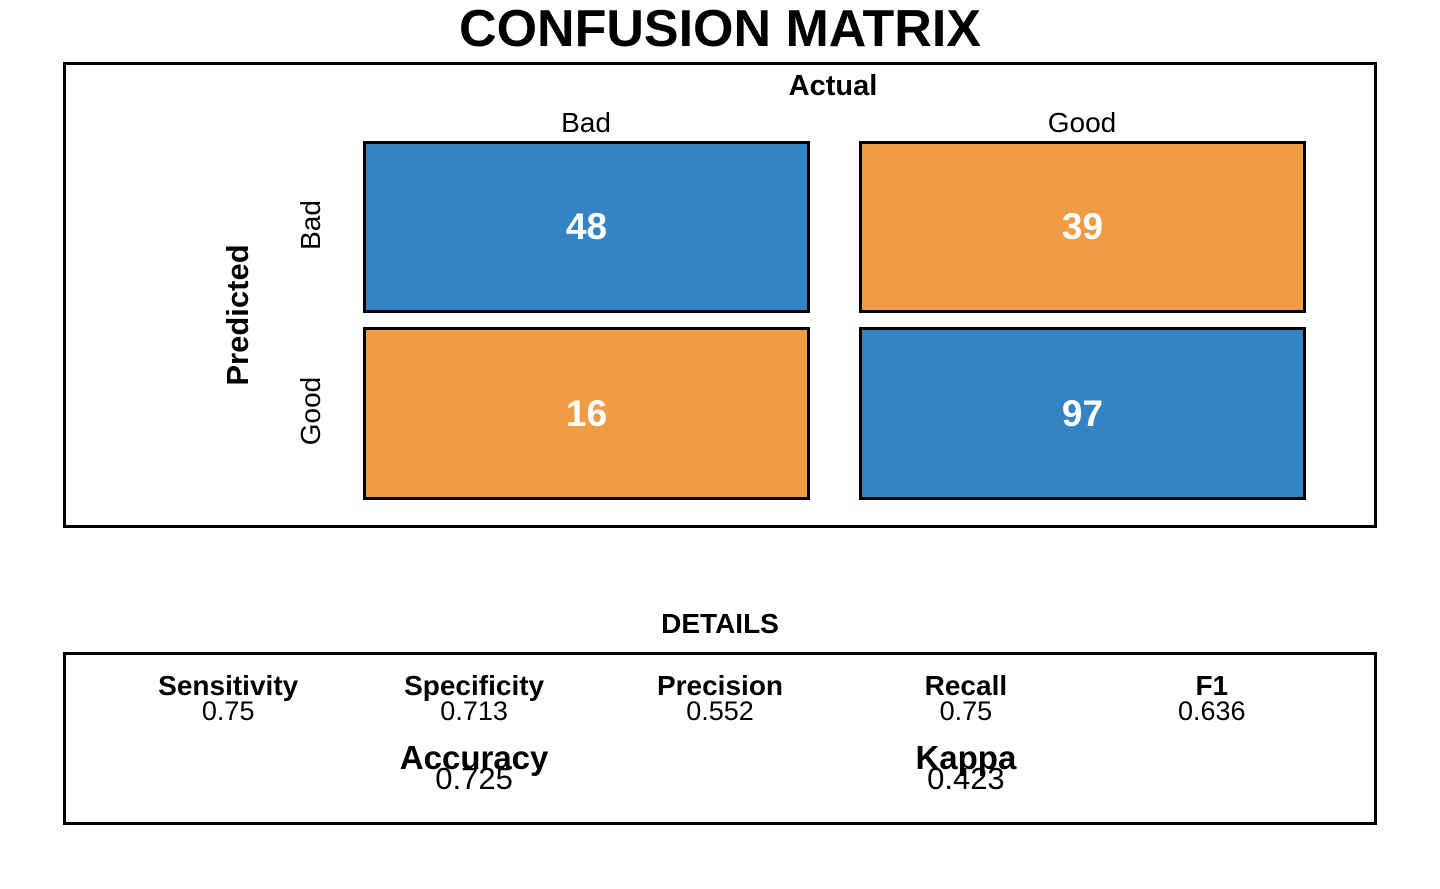  I want to click on stat-value: 0.552, so click(720, 711).